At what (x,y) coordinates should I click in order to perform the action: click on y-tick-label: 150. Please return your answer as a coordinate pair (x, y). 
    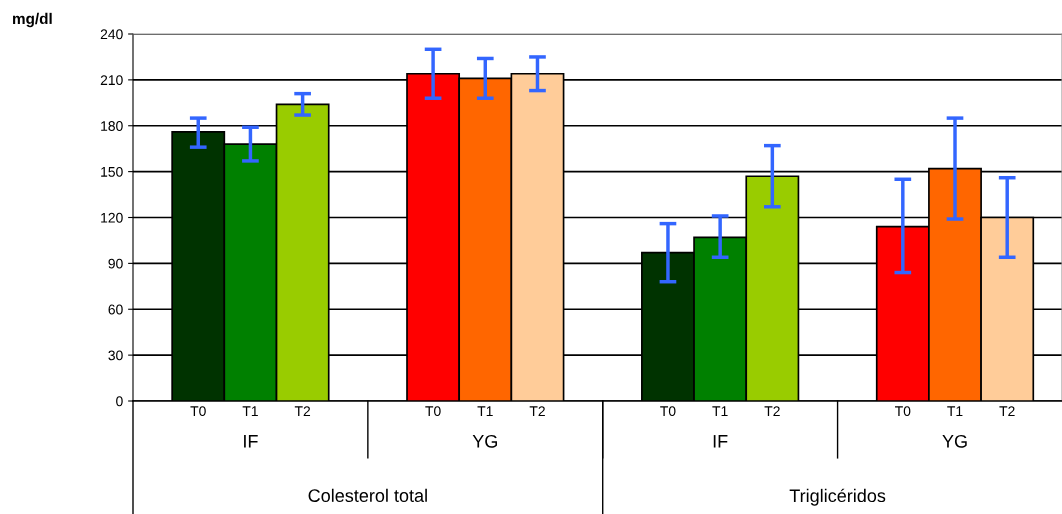
    Looking at the image, I should click on (112, 171).